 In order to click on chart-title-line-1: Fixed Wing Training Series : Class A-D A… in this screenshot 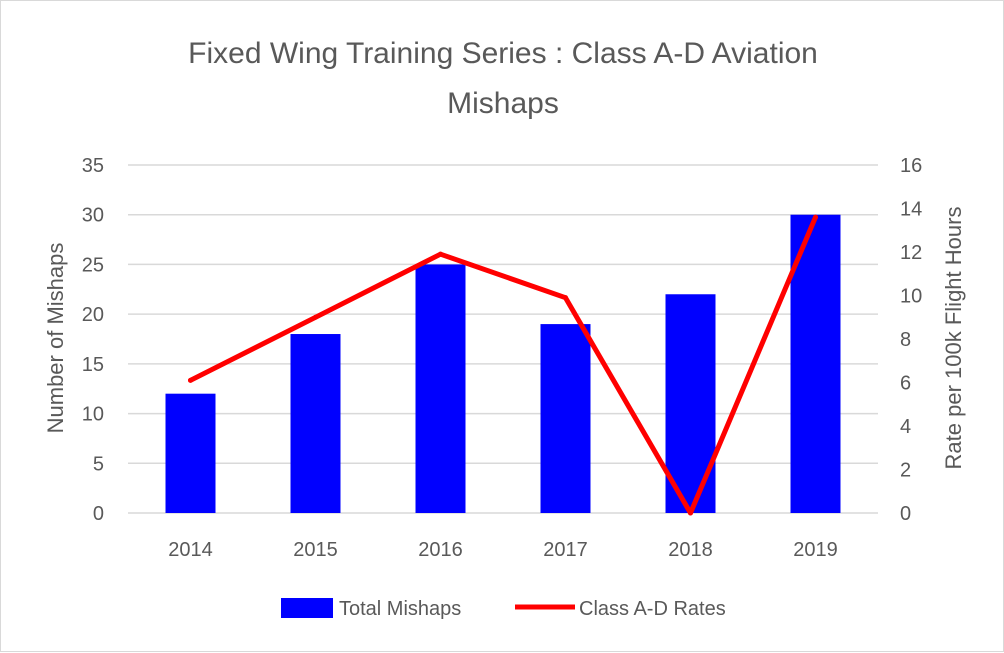, I will do `click(503, 53)`.